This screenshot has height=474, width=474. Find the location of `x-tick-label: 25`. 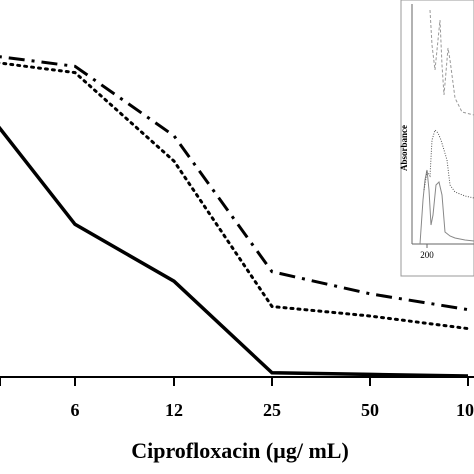

x-tick-label: 25 is located at coordinates (272, 410).